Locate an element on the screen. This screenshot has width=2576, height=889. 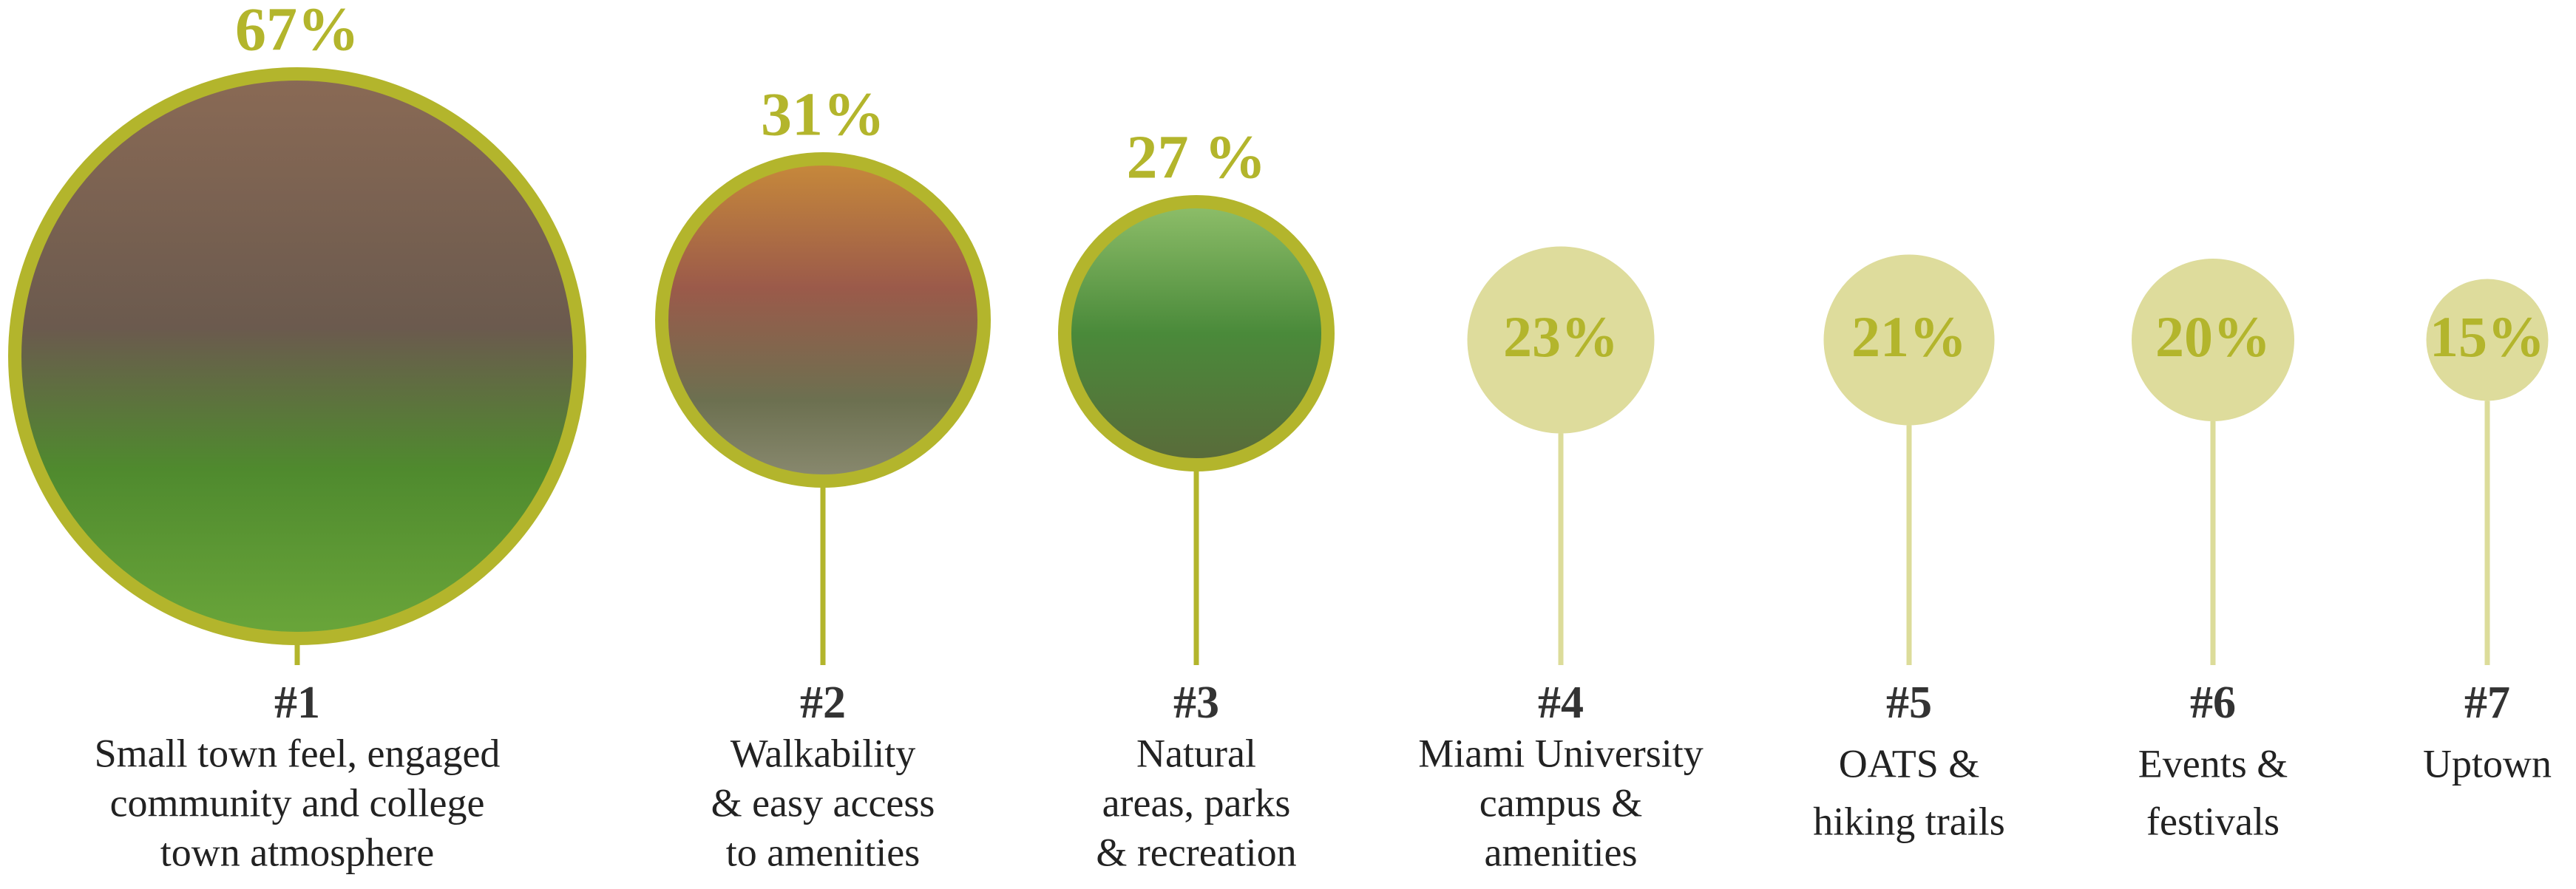
percent-label: 67% is located at coordinates (297, 32).